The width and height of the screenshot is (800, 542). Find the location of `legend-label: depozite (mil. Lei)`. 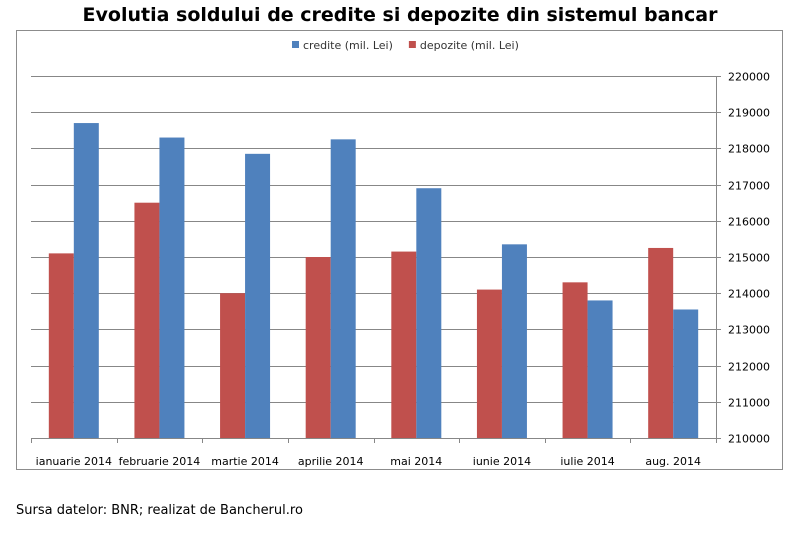

legend-label: depozite (mil. Lei) is located at coordinates (469, 45).